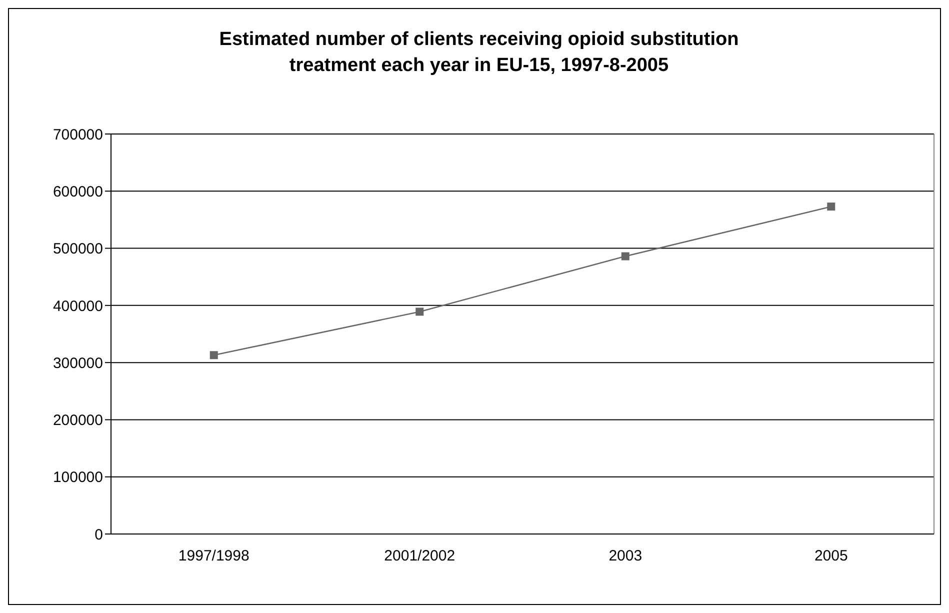  What do you see at coordinates (214, 556) in the screenshot?
I see `x-tick-label: 1997/1998` at bounding box center [214, 556].